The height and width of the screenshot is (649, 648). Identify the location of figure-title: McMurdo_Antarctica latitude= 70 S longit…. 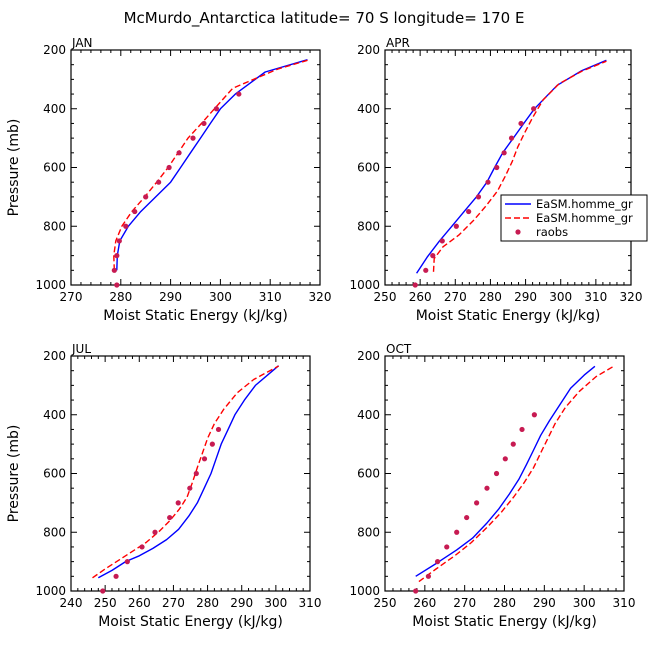
(324, 18).